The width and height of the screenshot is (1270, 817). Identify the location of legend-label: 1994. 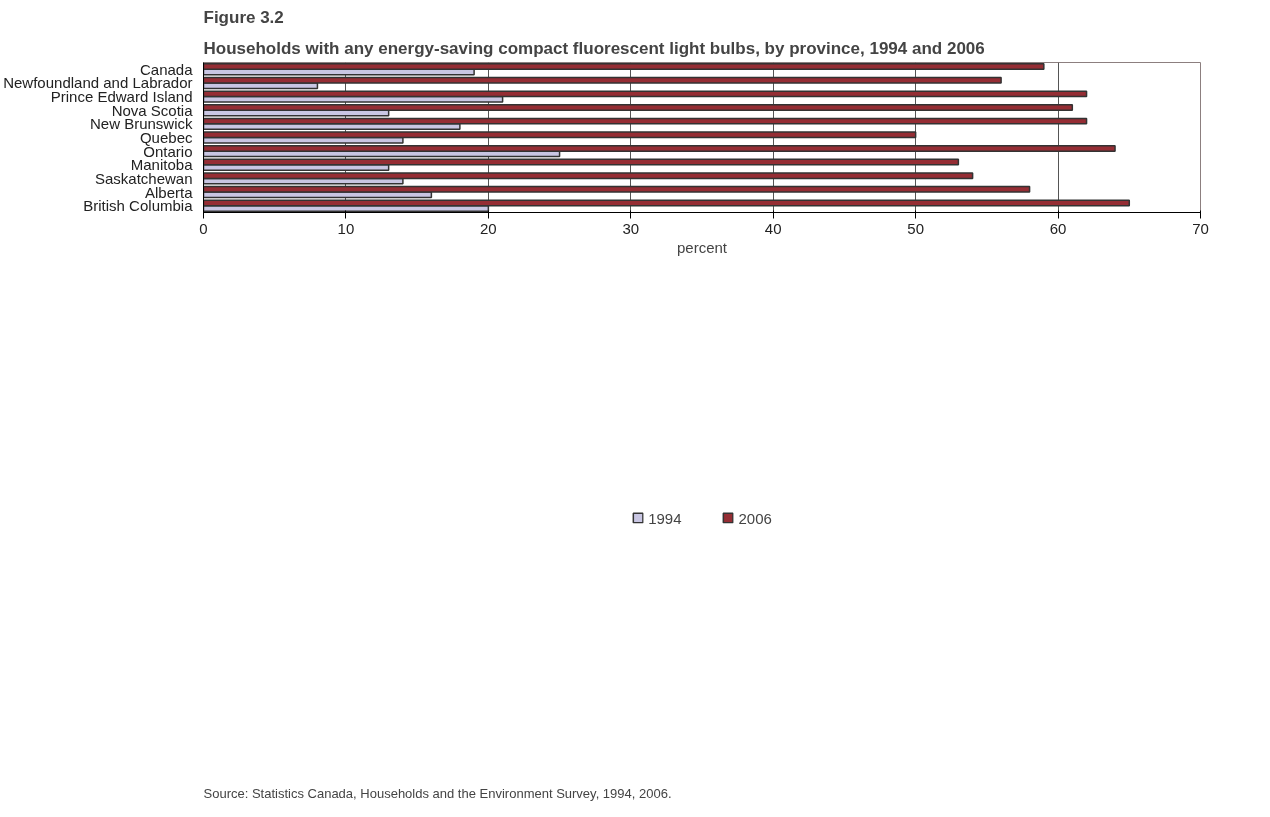
(665, 518).